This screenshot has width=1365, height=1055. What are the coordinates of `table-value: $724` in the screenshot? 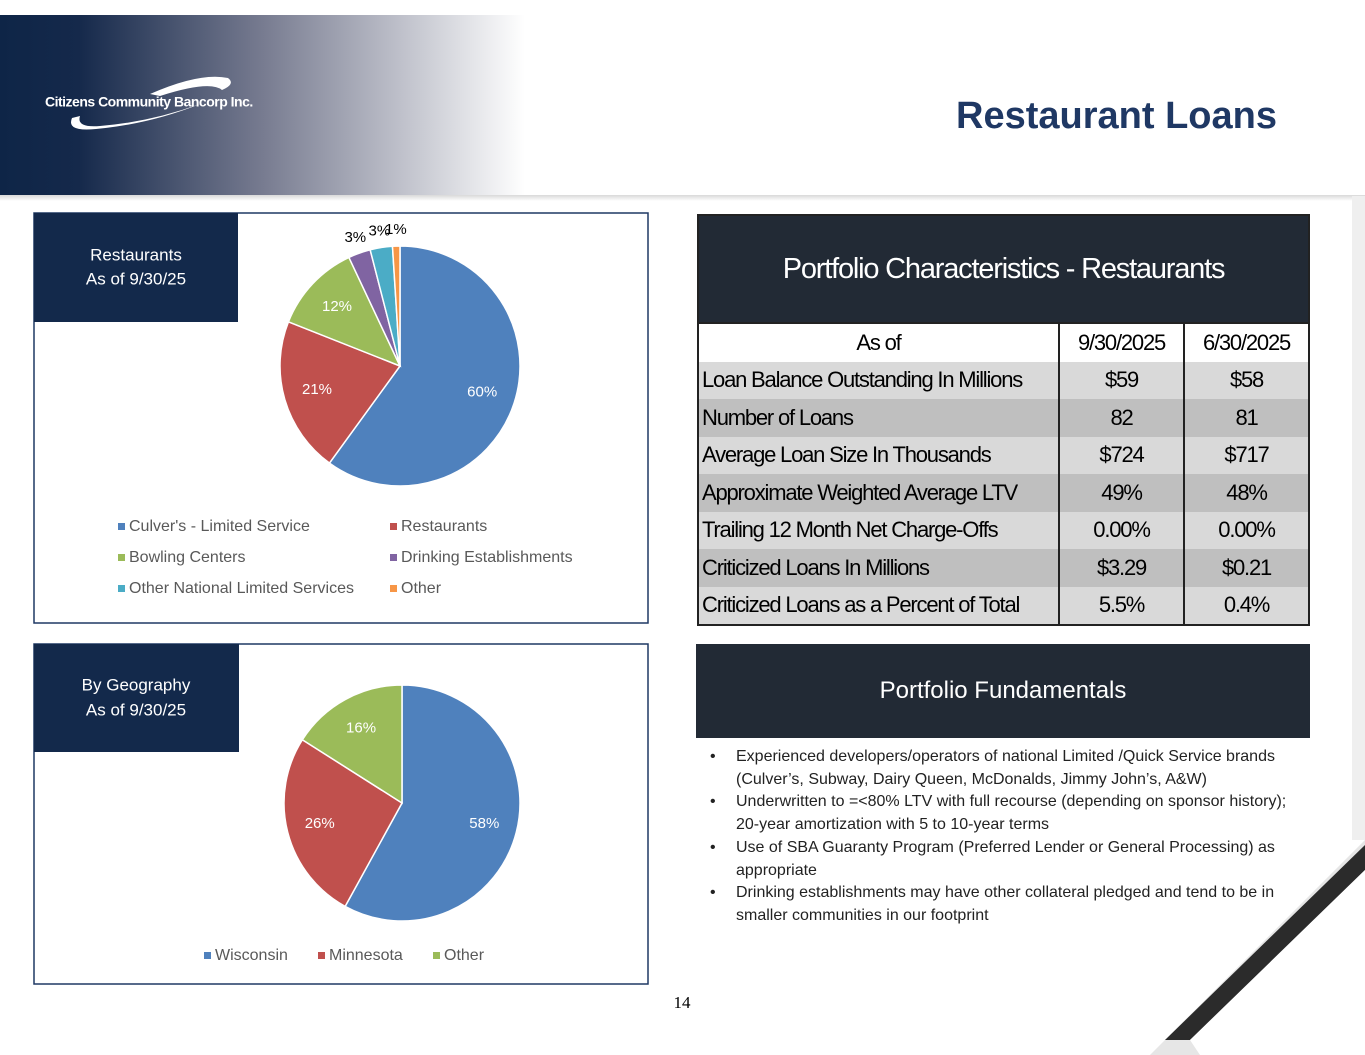 It's located at (1122, 455).